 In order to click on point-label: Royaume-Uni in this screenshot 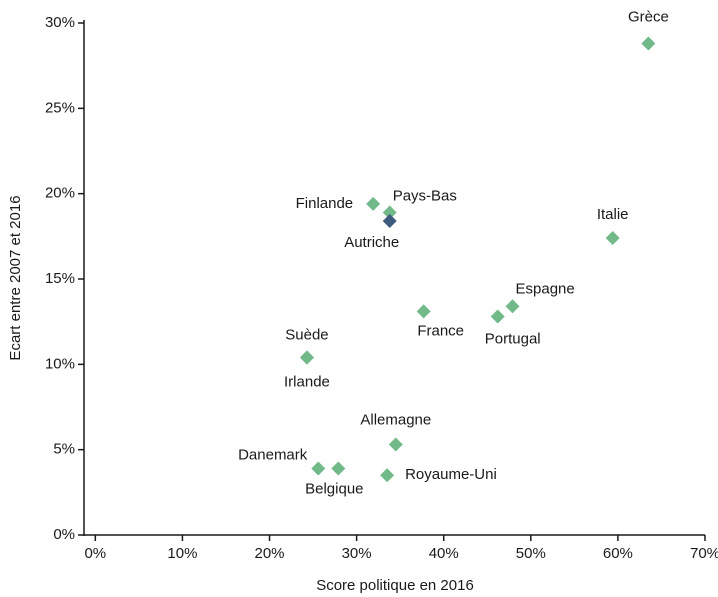, I will do `click(451, 474)`.